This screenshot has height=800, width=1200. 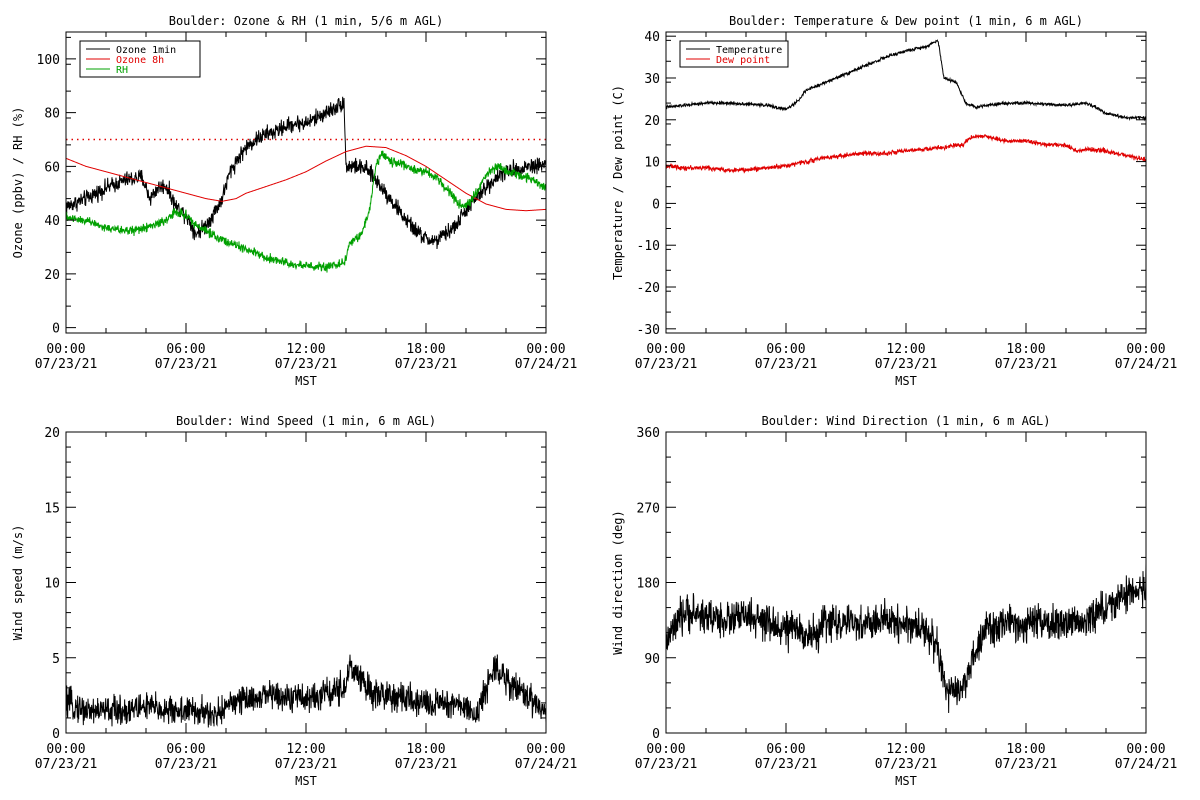 I want to click on y-tick-label: 180, so click(x=648, y=584).